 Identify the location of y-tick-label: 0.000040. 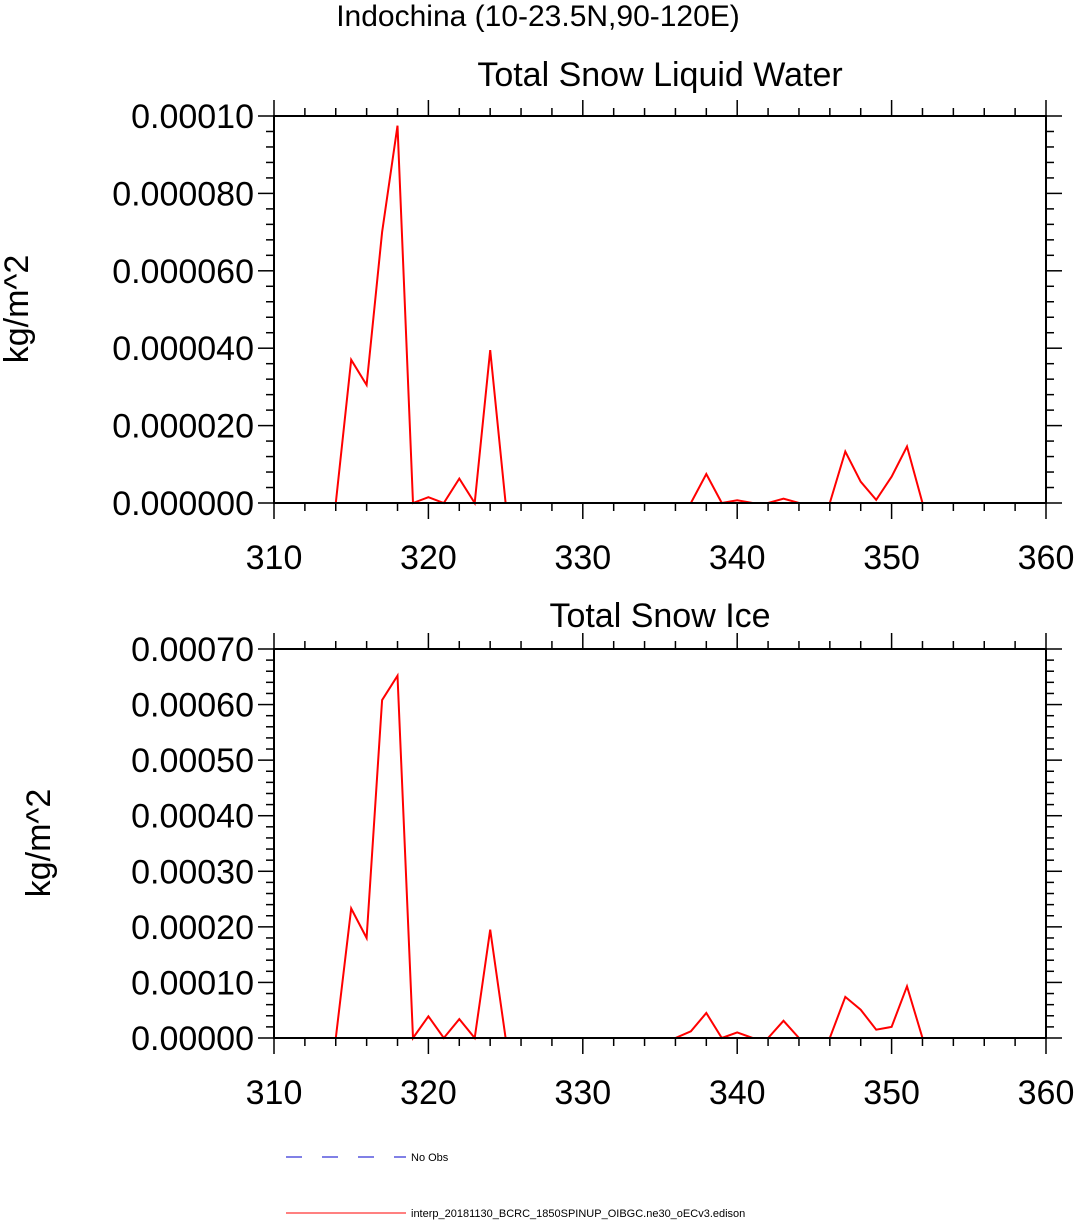
(183, 349).